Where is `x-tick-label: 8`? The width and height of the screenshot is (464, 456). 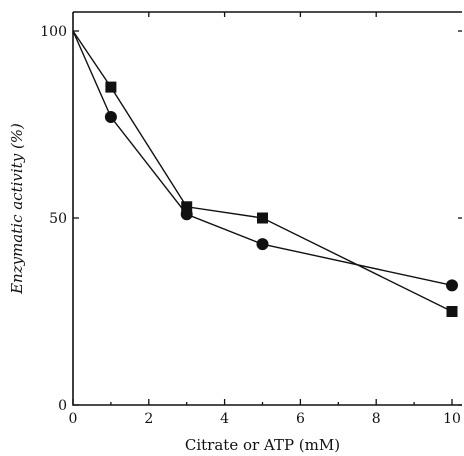 x-tick-label: 8 is located at coordinates (376, 419).